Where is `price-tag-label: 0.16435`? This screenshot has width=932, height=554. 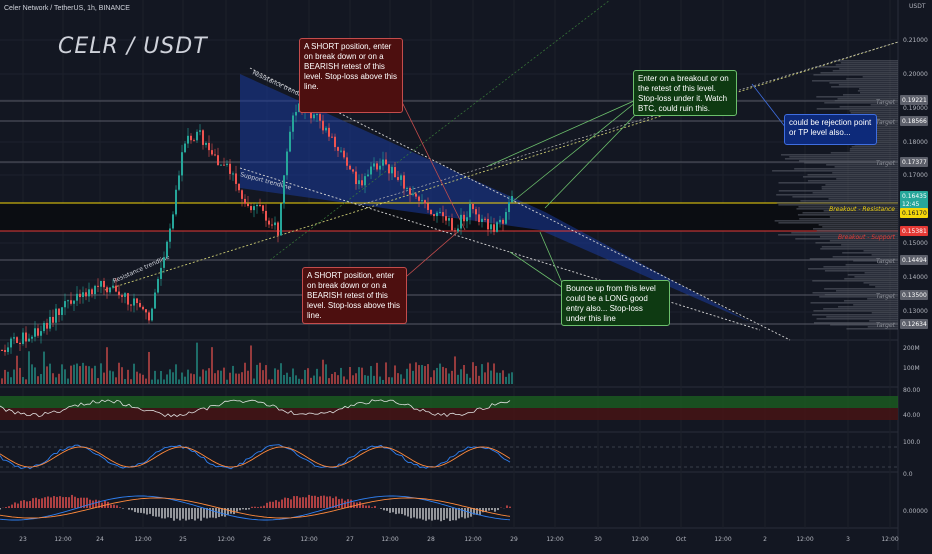
price-tag-label: 0.16435 is located at coordinates (914, 196).